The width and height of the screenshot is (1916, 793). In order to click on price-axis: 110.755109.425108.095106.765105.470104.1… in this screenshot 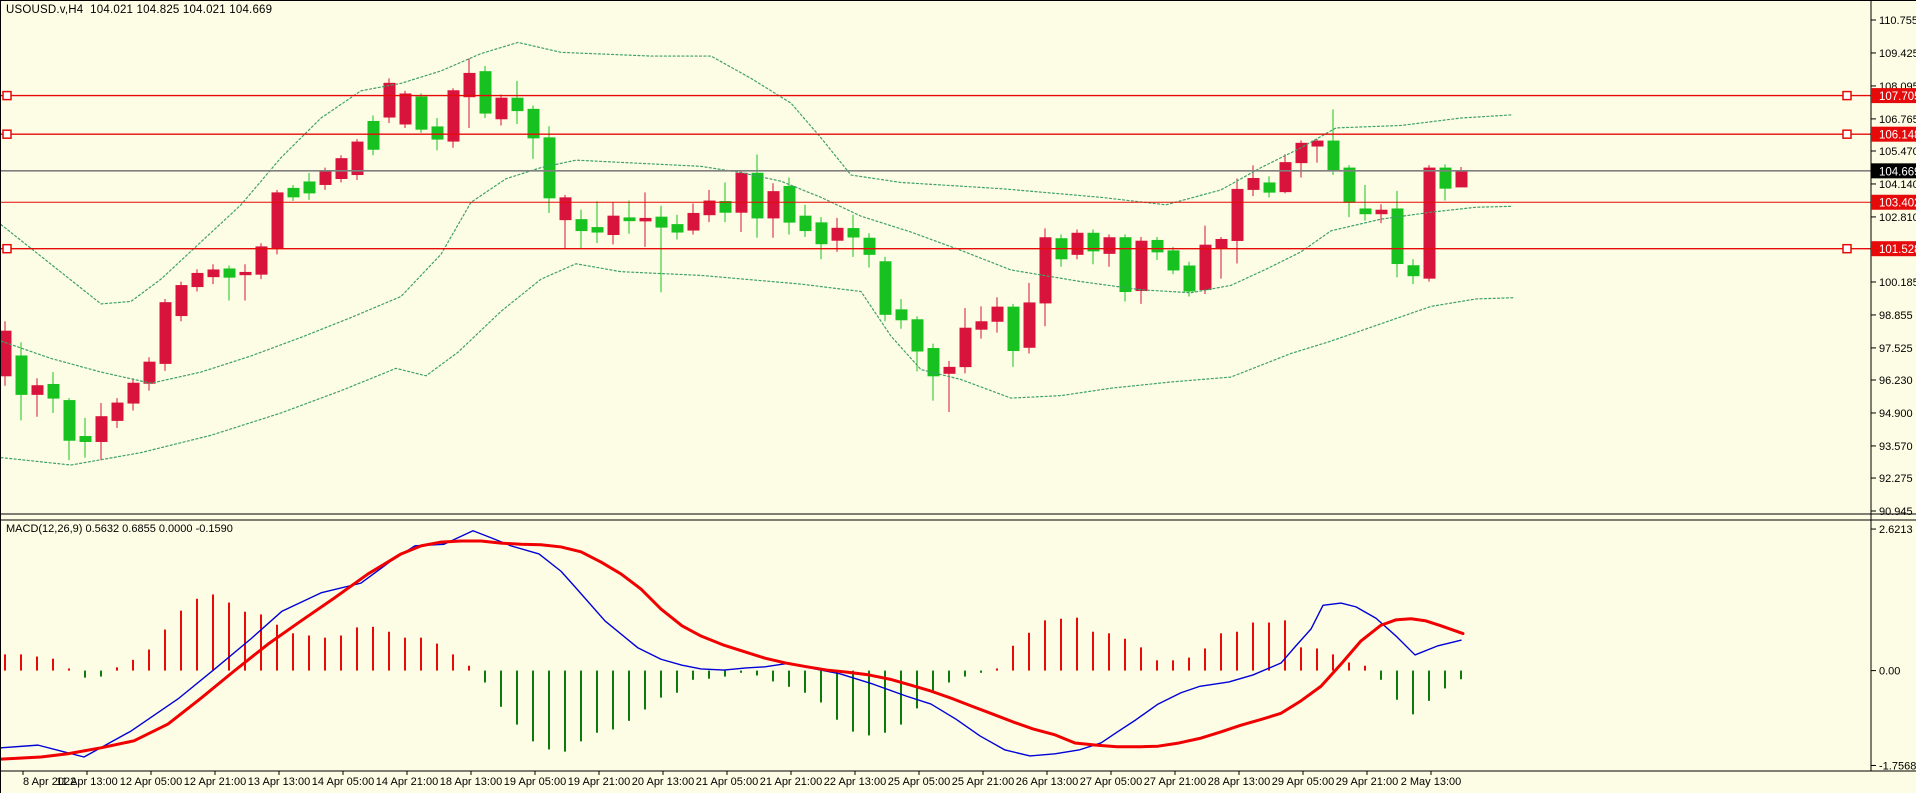, I will do `click(1893, 386)`.